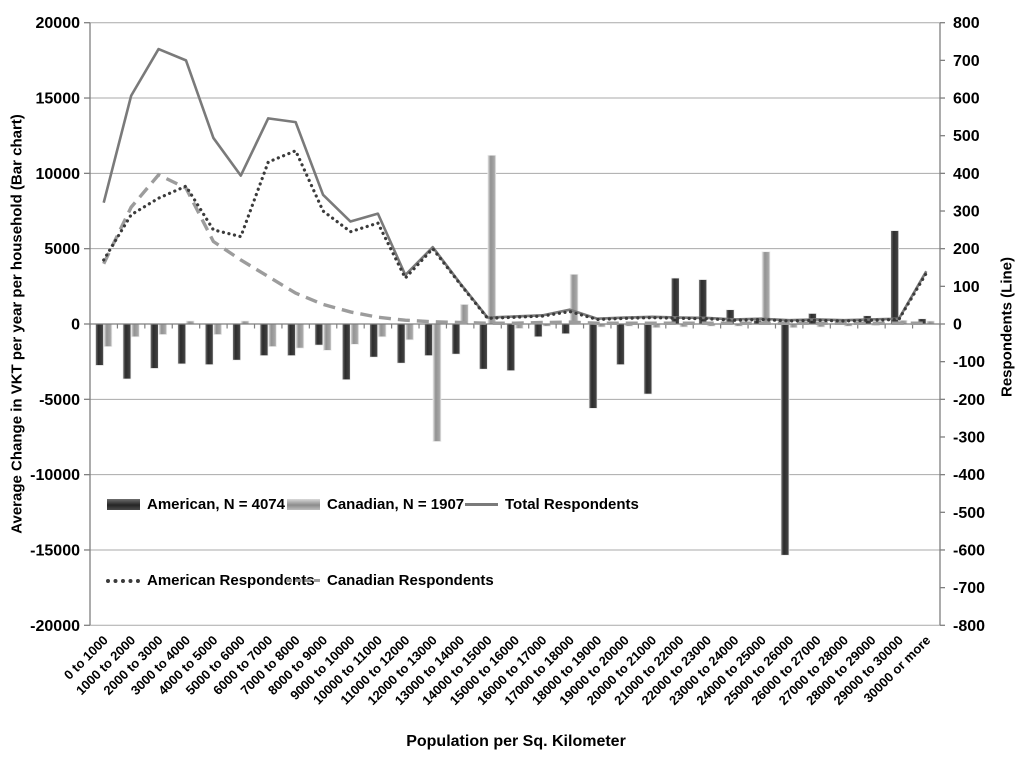 This screenshot has width=1024, height=759. Describe the element at coordinates (303, 580) in the screenshot. I see `dashed-line-swatch` at that location.